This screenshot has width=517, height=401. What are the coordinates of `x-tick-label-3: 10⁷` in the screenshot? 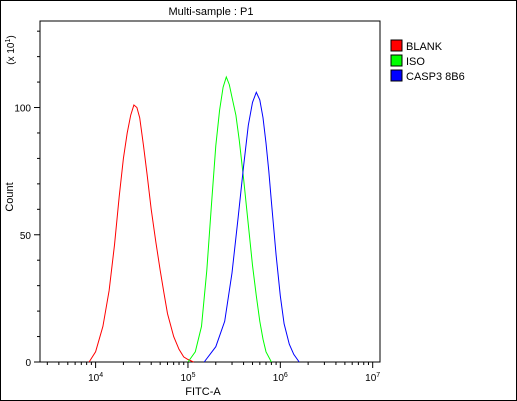 It's located at (372, 378).